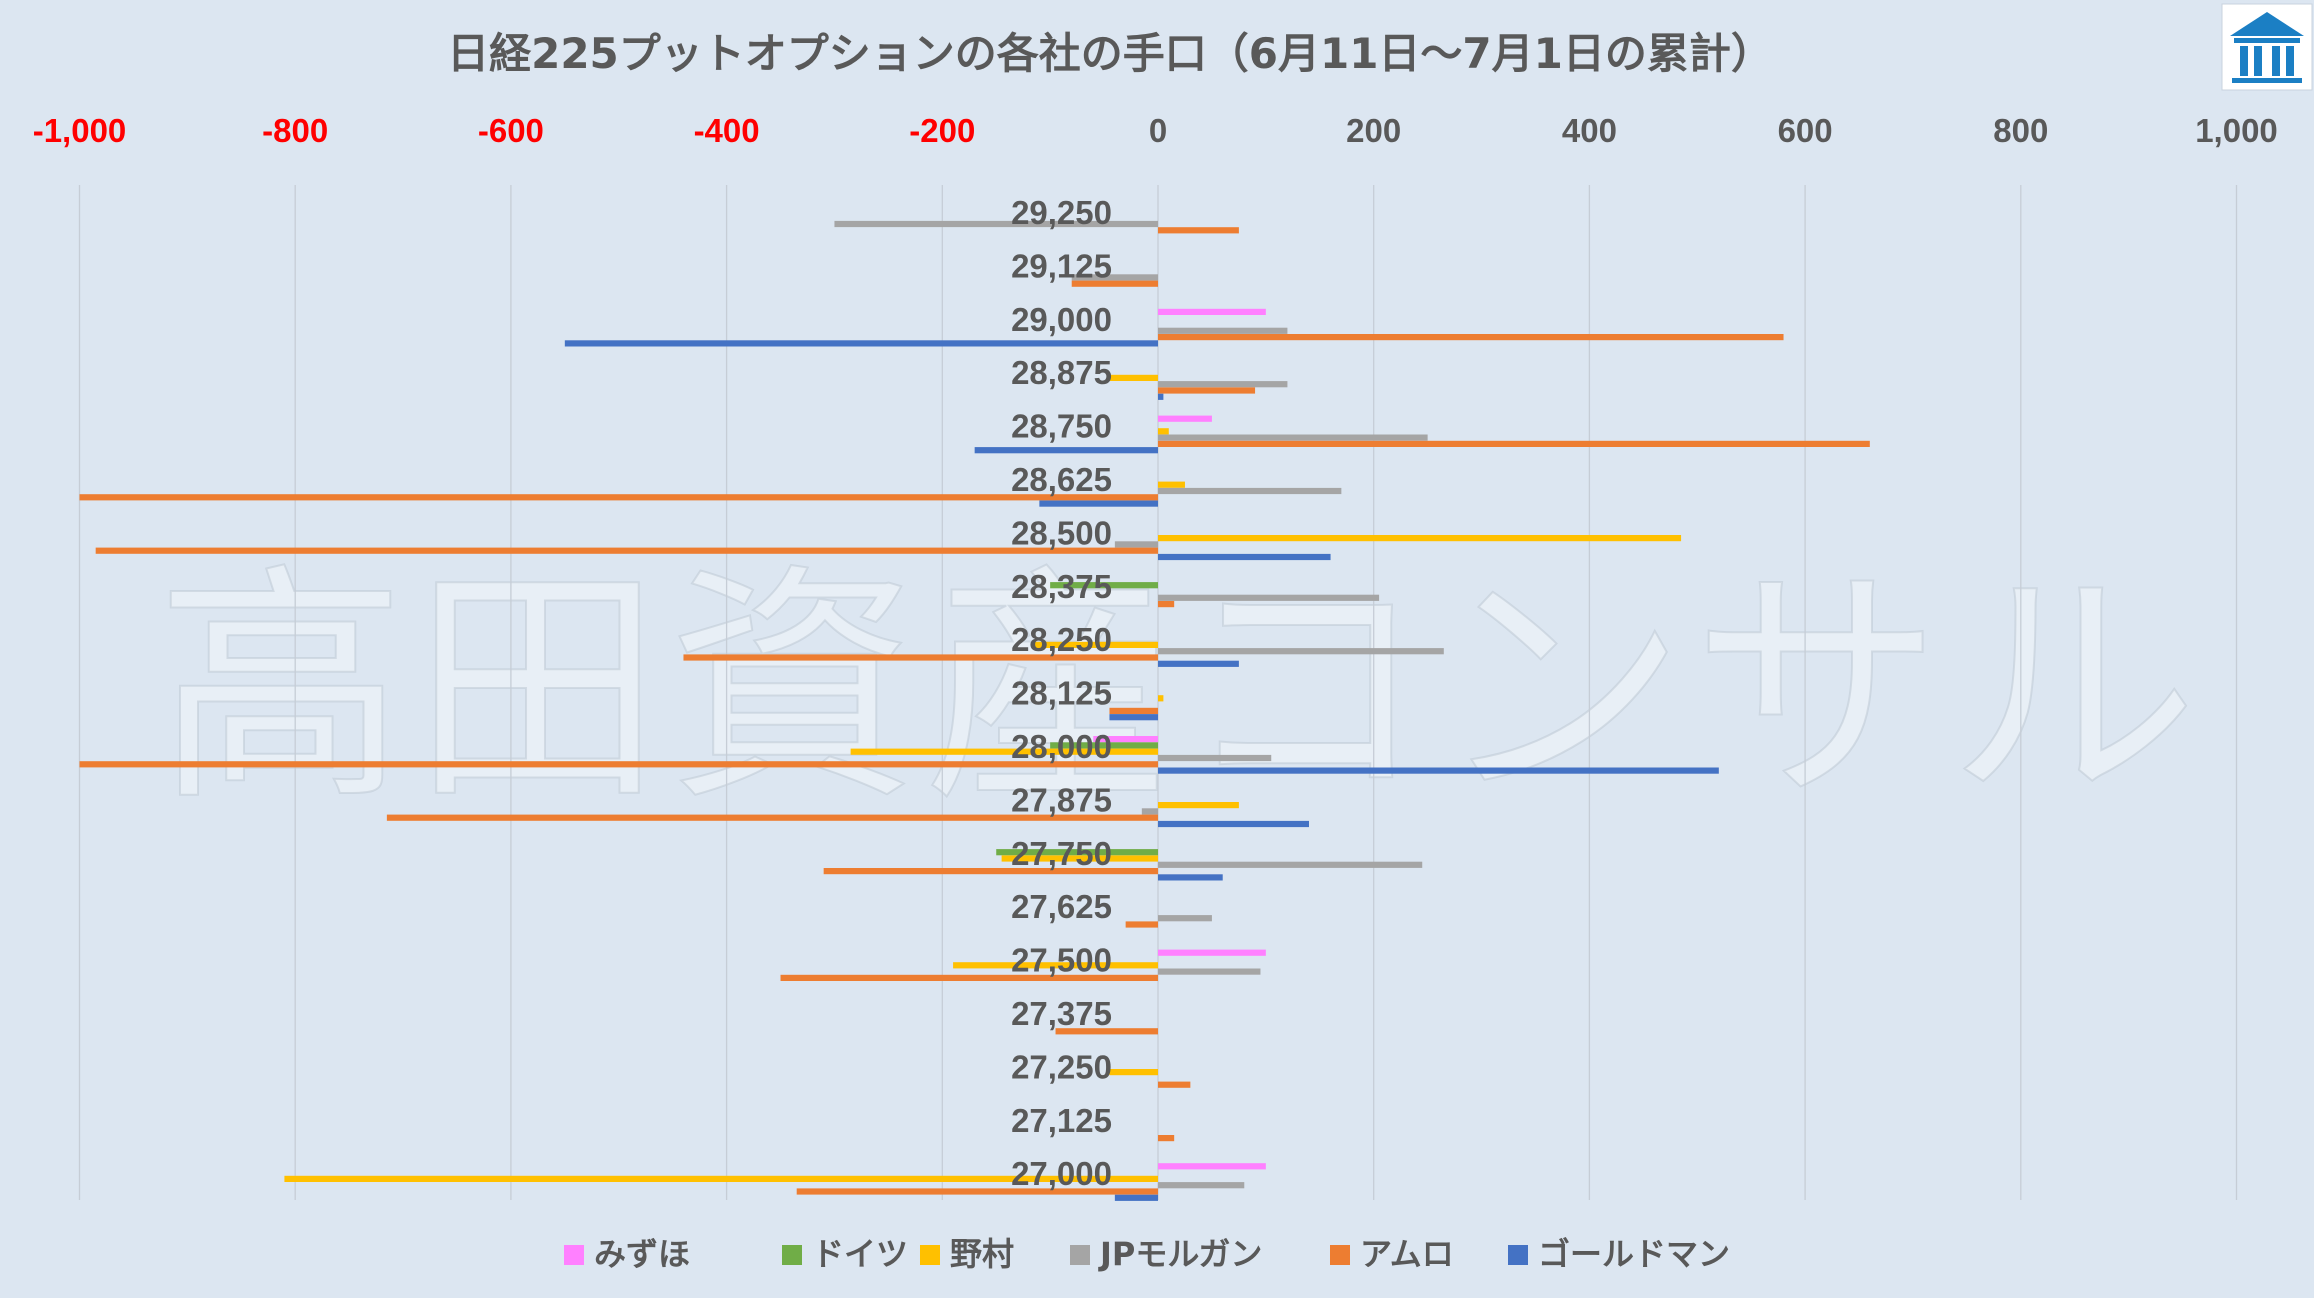 This screenshot has width=2314, height=1298. Describe the element at coordinates (1061, 693) in the screenshot. I see `category-label: 28,125` at that location.